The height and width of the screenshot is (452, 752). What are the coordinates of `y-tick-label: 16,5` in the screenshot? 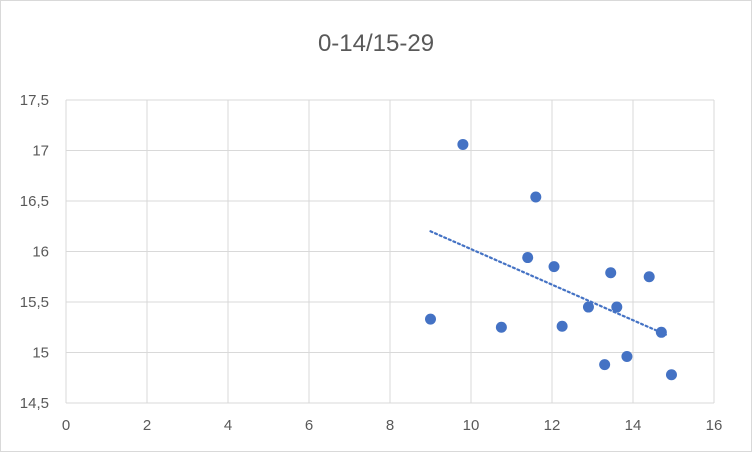 It's located at (34, 201).